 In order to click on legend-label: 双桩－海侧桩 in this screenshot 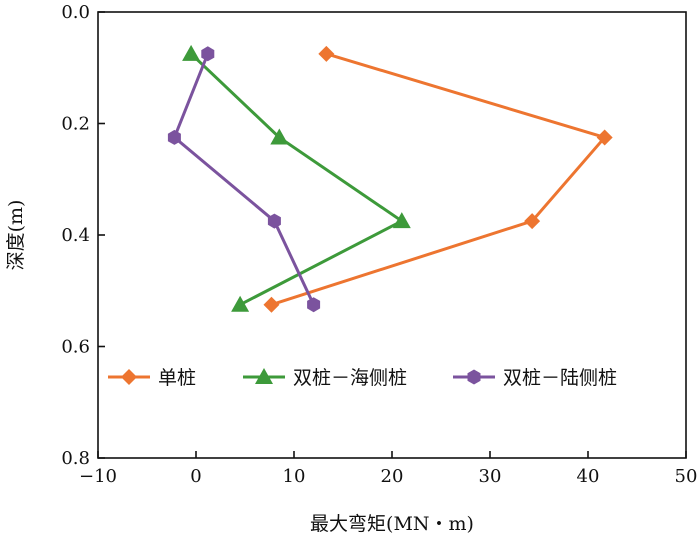, I will do `click(350, 378)`.